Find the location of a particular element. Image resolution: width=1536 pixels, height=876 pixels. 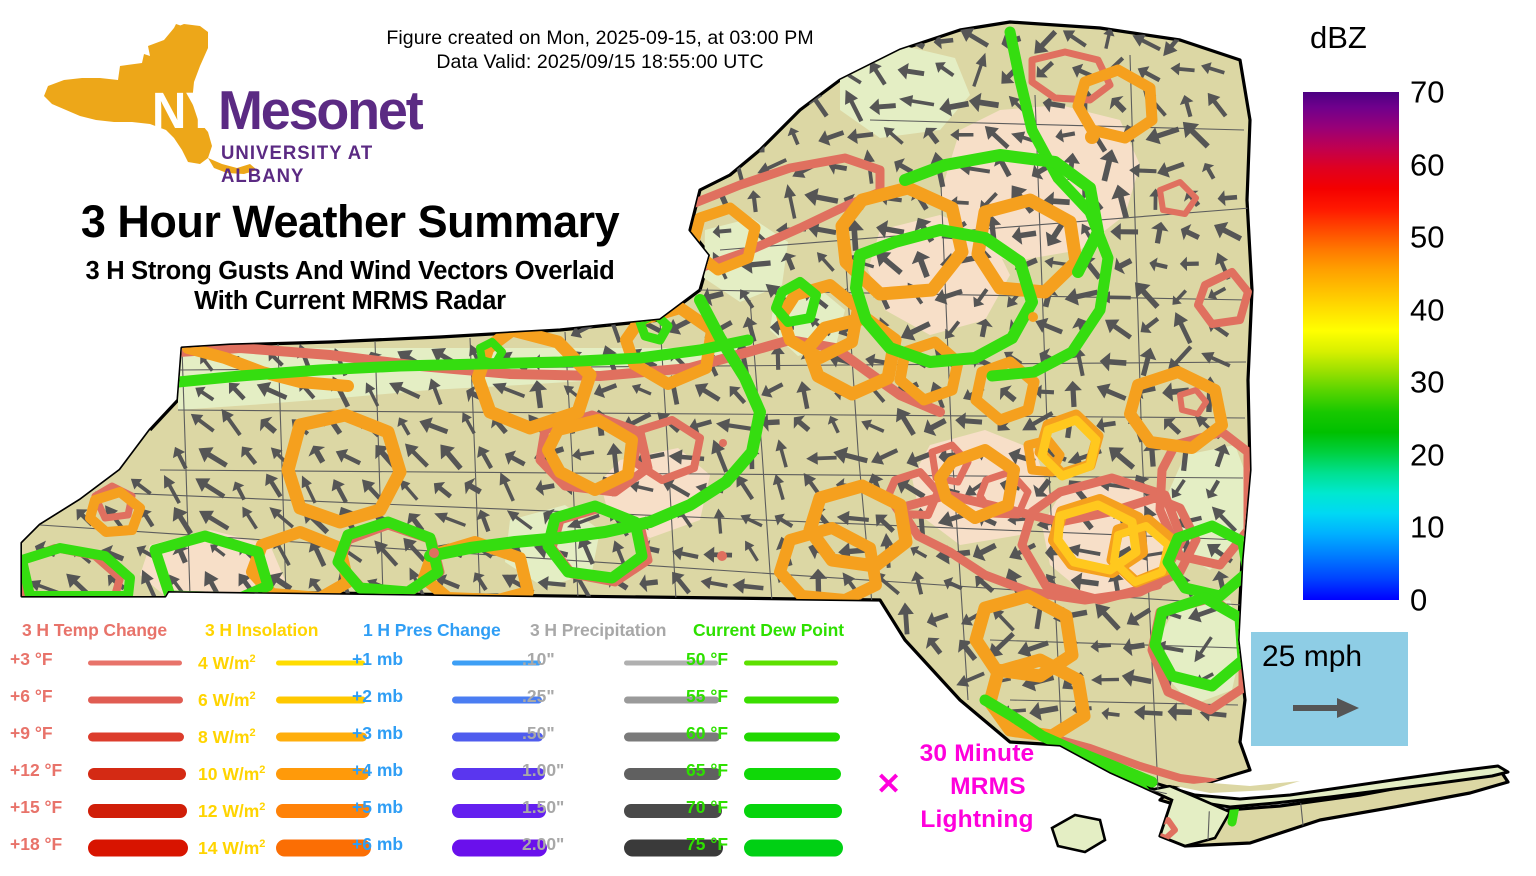

legend-item: .50" is located at coordinates (621, 737).